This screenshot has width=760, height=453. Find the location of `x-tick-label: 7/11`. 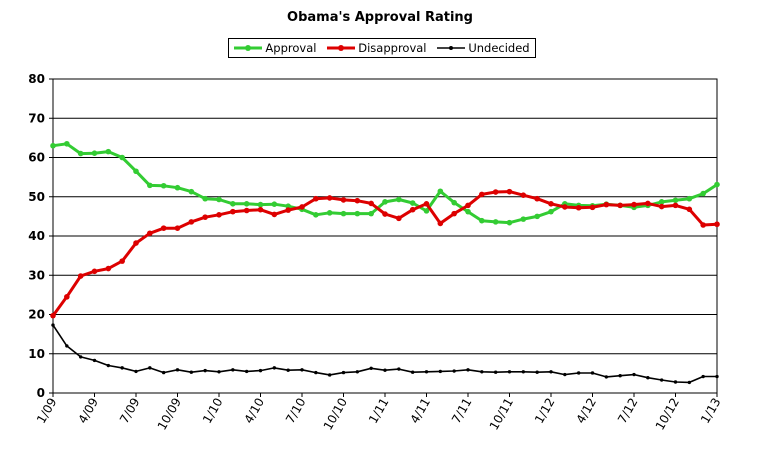

x-tick-label: 7/11 is located at coordinates (462, 411).